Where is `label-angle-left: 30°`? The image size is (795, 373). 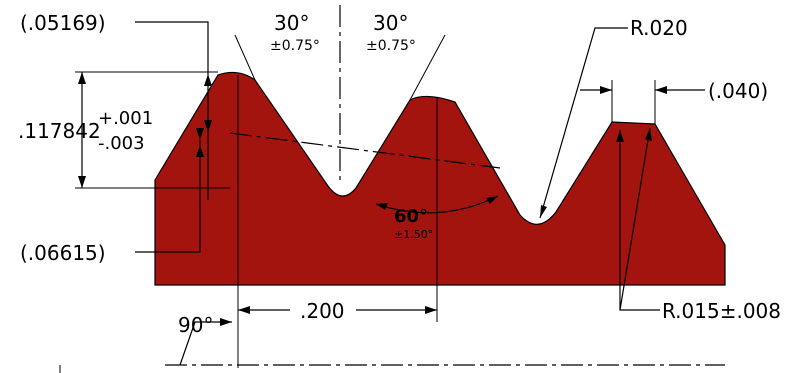
label-angle-left: 30° is located at coordinates (291, 23).